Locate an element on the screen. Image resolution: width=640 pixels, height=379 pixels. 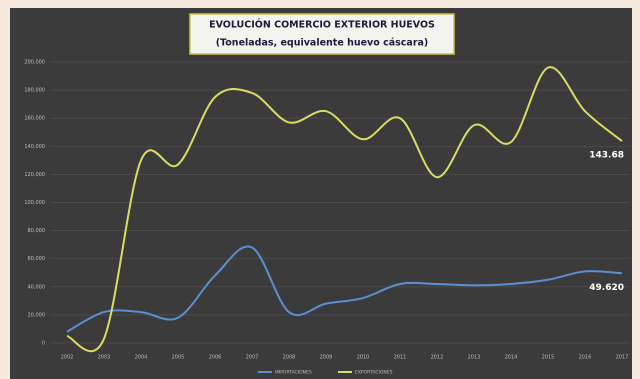
x-tick-label: 2016 is located at coordinates (585, 358).